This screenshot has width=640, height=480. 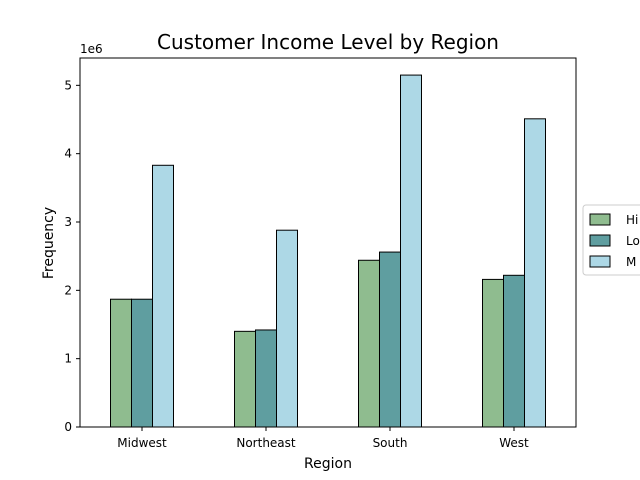 I want to click on bar-south-lo, so click(x=390, y=339).